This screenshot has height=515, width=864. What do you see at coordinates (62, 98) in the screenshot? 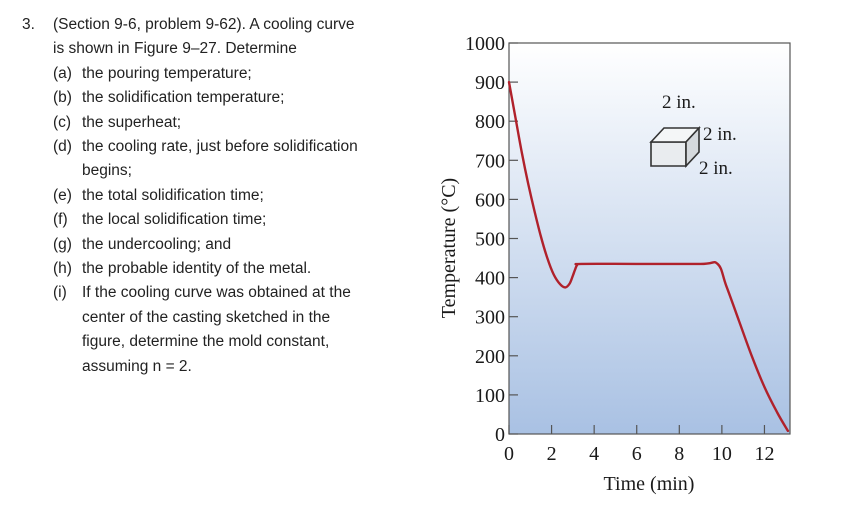
I see `part-label: (b)` at bounding box center [62, 98].